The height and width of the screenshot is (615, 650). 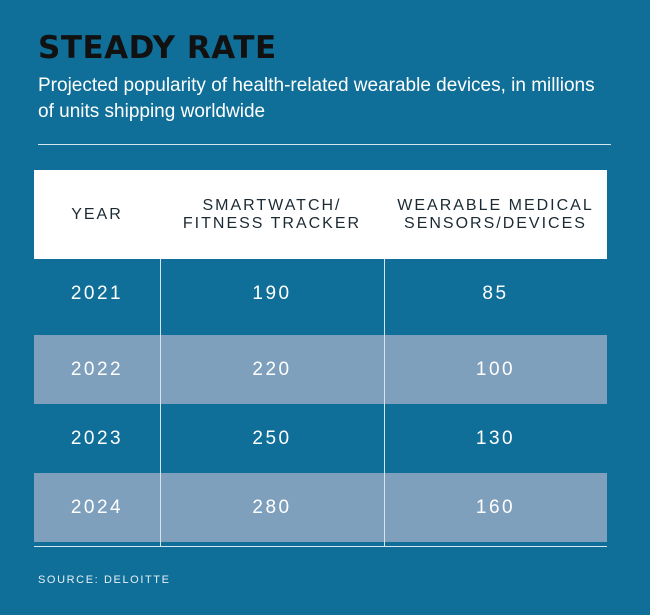 I want to click on cell-smartwatch: 280, so click(x=272, y=507).